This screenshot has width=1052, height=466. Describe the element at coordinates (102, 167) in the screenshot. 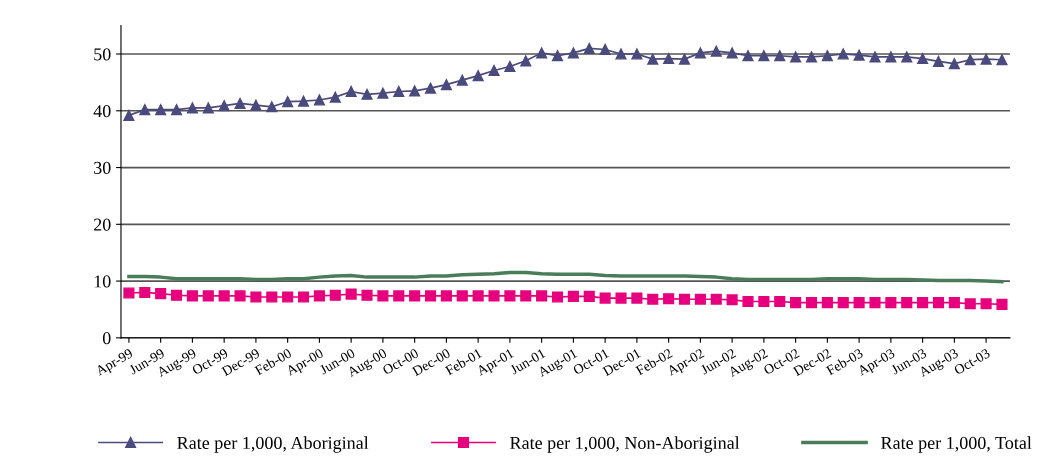

I see `y-tick-label: 30` at that location.